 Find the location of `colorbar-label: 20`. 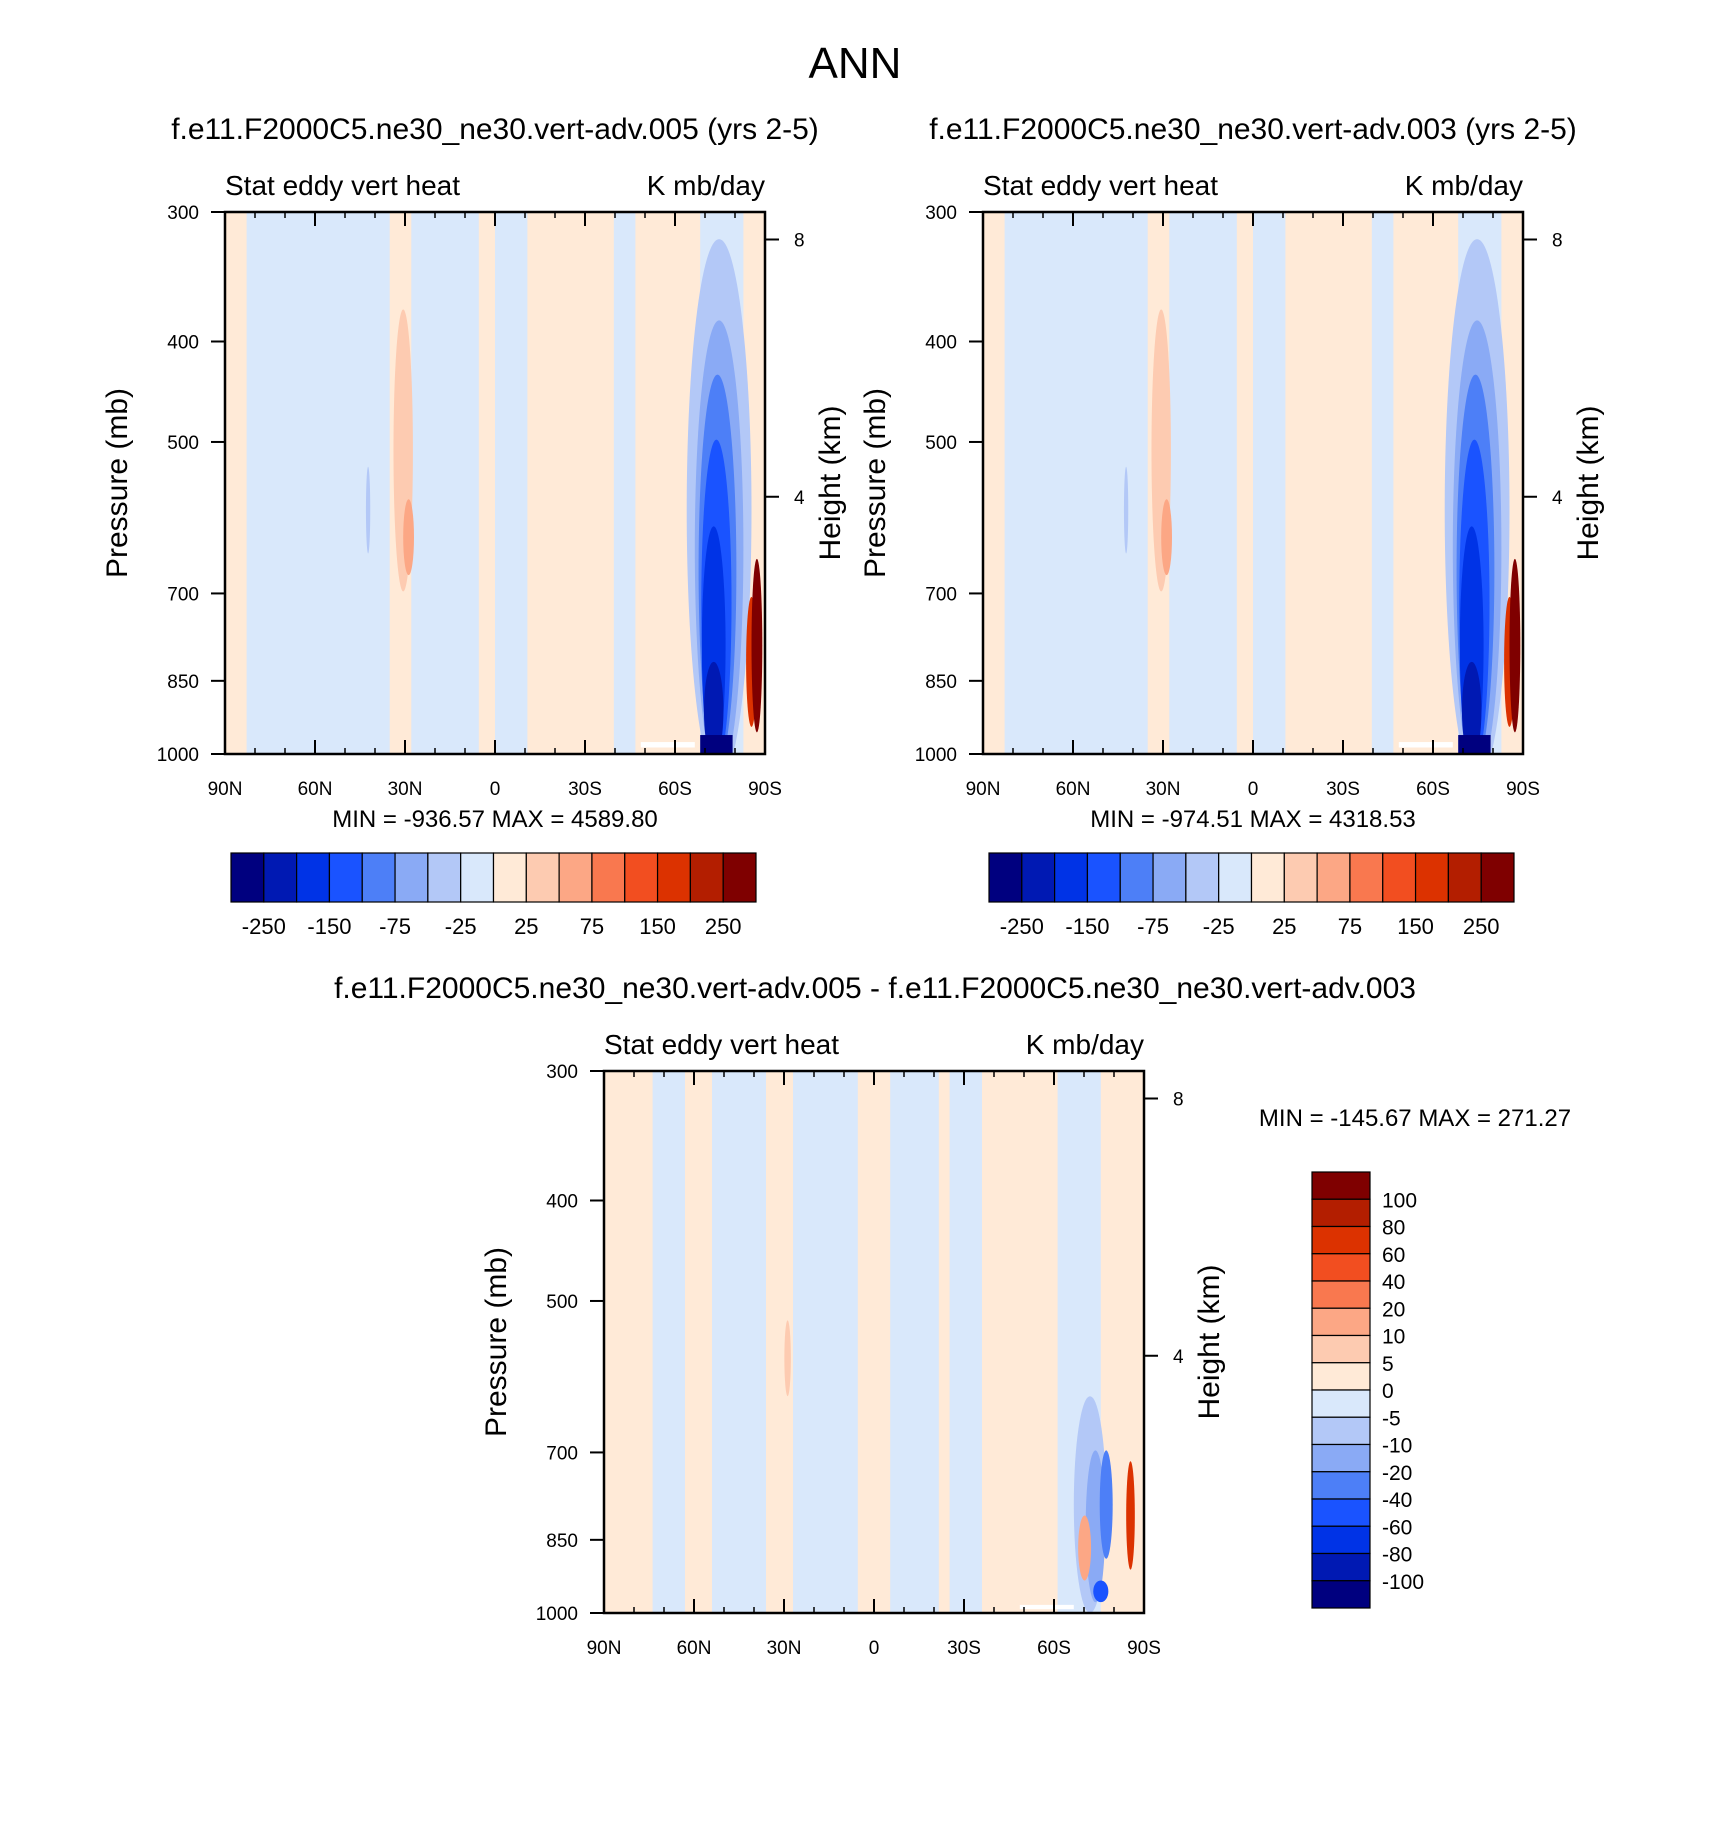

colorbar-label: 20 is located at coordinates (1393, 1309).